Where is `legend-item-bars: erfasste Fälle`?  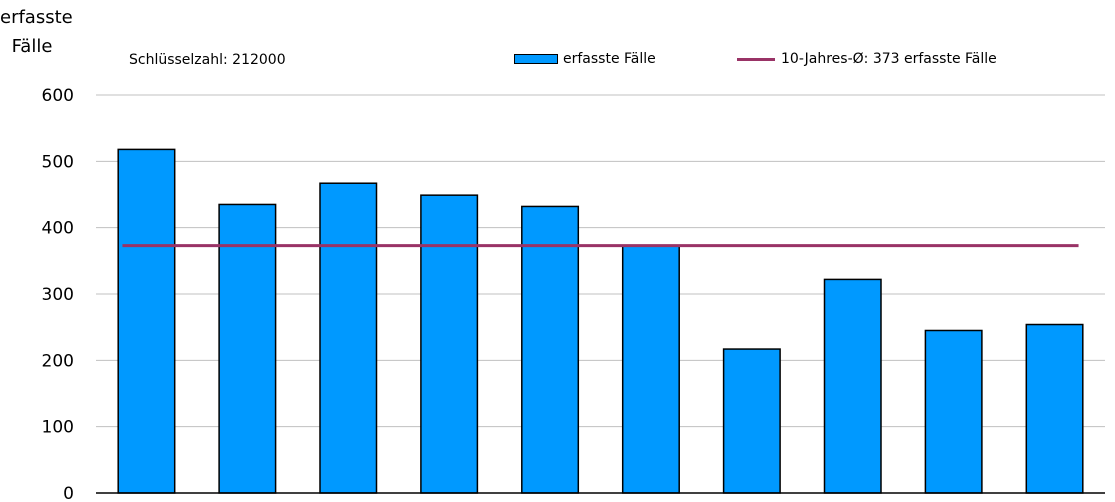
legend-item-bars: erfasste Fälle is located at coordinates (585, 59).